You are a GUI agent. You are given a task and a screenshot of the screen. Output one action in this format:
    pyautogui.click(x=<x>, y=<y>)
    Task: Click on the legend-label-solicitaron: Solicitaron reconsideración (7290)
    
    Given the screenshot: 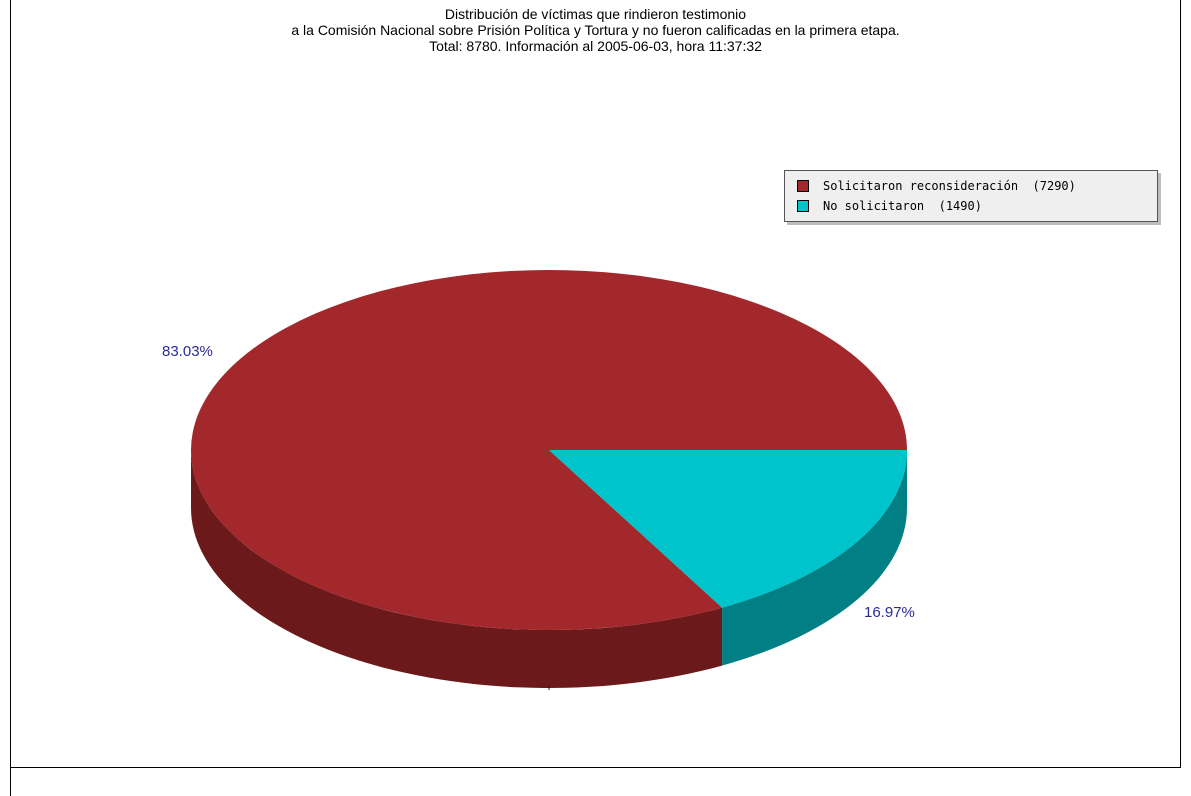 What is the action you would take?
    pyautogui.click(x=949, y=186)
    